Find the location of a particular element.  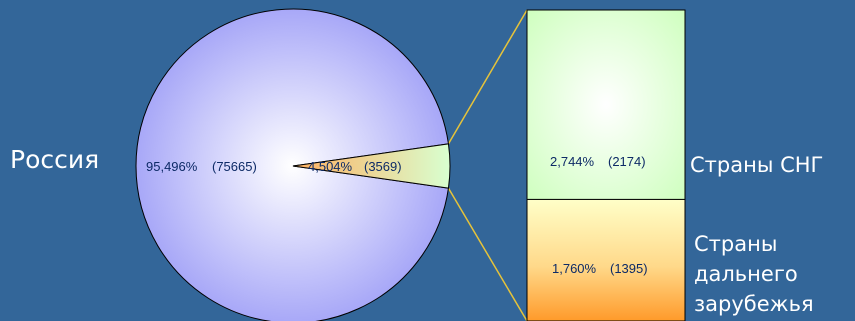

pie-category-label-russia: Россия is located at coordinates (54, 159).